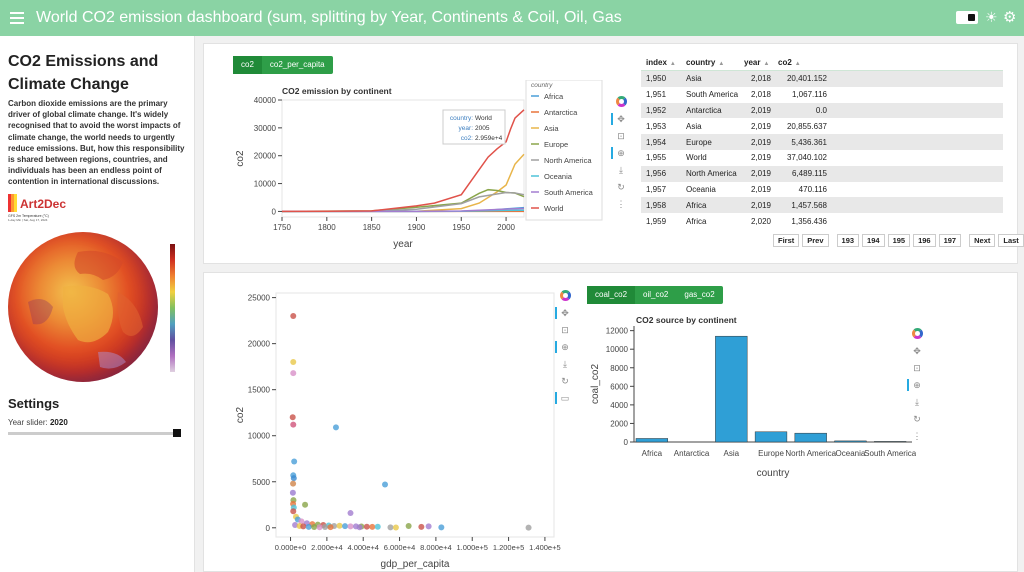 The width and height of the screenshot is (1024, 572). Describe the element at coordinates (93, 433) in the screenshot. I see `year-slider-track` at that location.